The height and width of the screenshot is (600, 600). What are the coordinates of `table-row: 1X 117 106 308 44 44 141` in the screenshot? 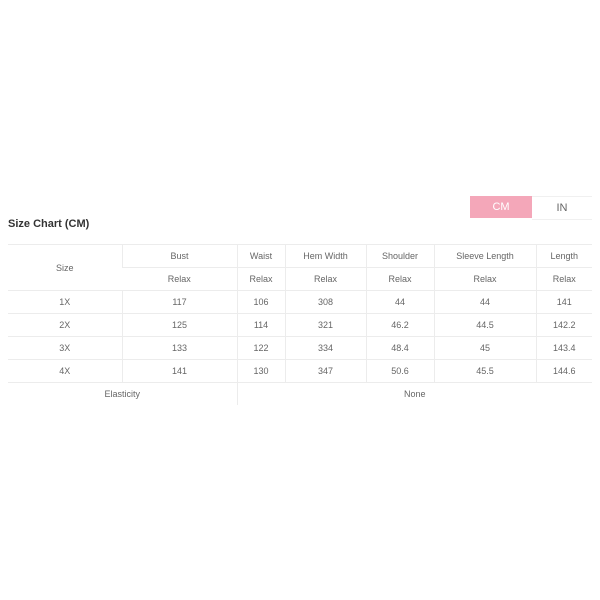 It's located at (300, 302).